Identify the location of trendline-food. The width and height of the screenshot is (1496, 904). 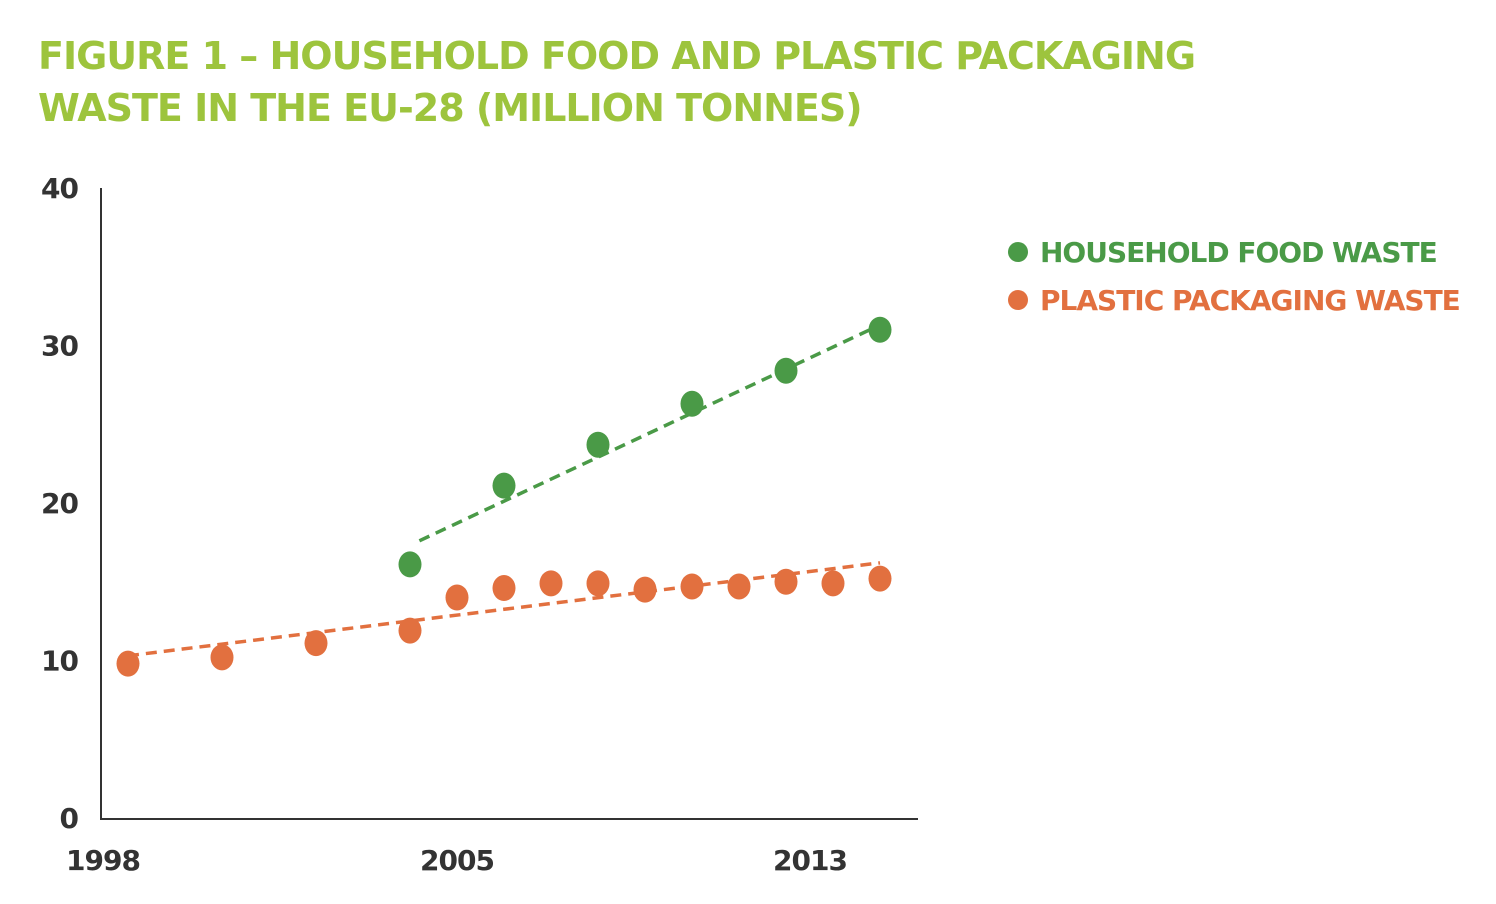
(649, 433).